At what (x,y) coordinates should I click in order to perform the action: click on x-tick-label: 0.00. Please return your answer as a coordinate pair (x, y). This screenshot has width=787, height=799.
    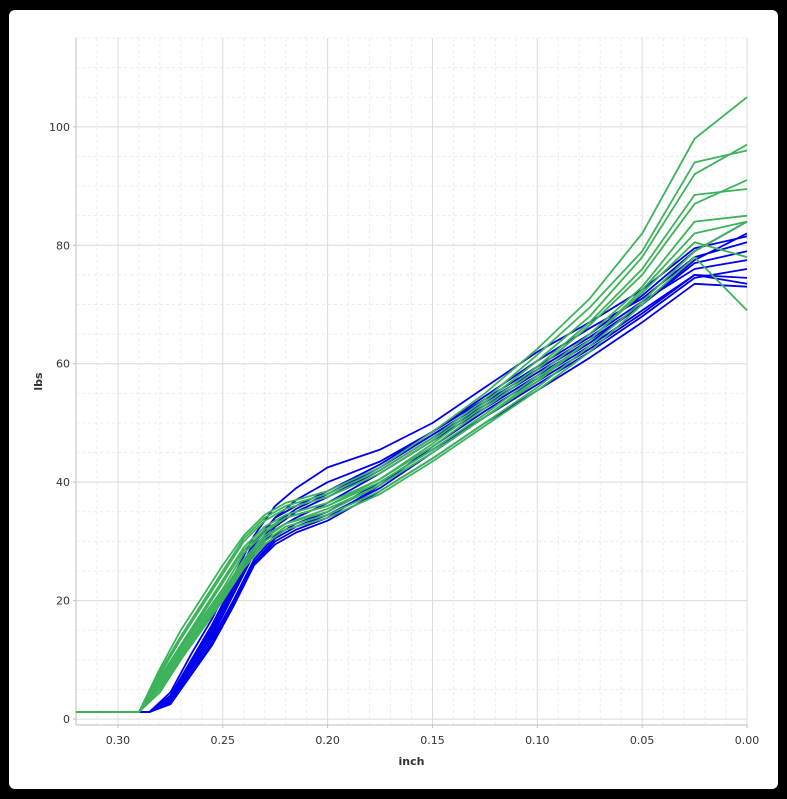
    Looking at the image, I should click on (747, 740).